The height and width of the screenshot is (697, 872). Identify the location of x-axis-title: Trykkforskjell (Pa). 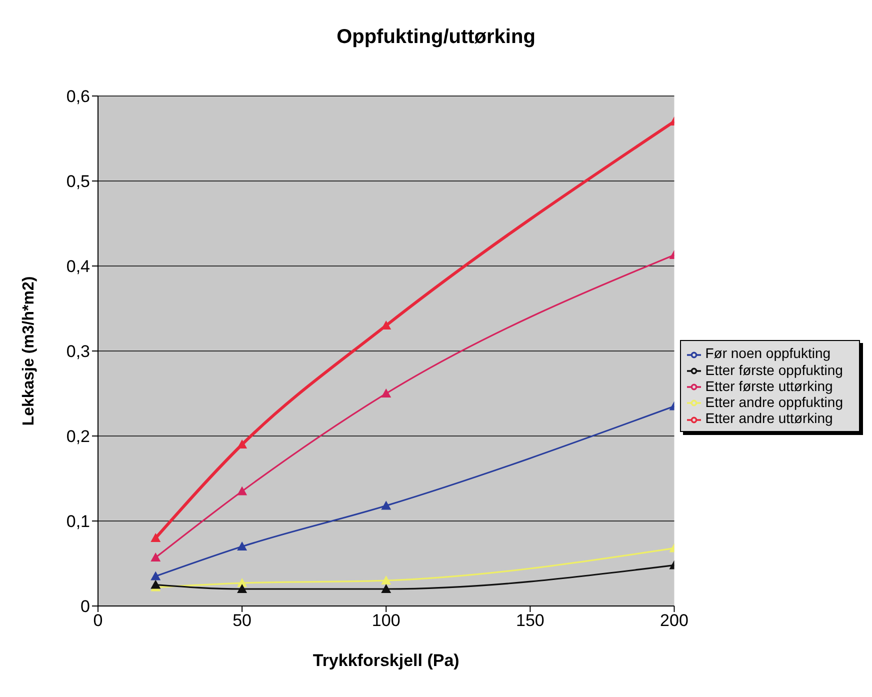
(386, 660).